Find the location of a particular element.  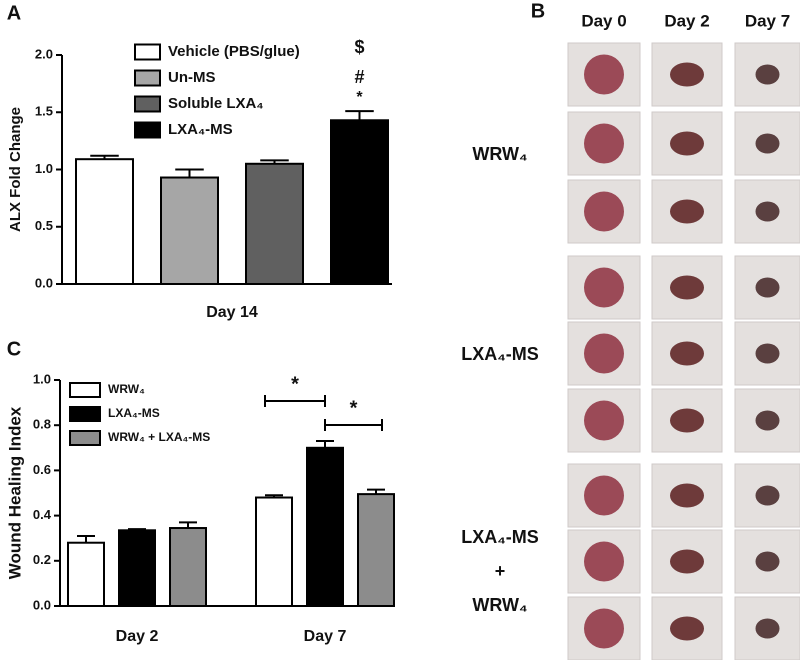

panel-label: A is located at coordinates (14, 13).